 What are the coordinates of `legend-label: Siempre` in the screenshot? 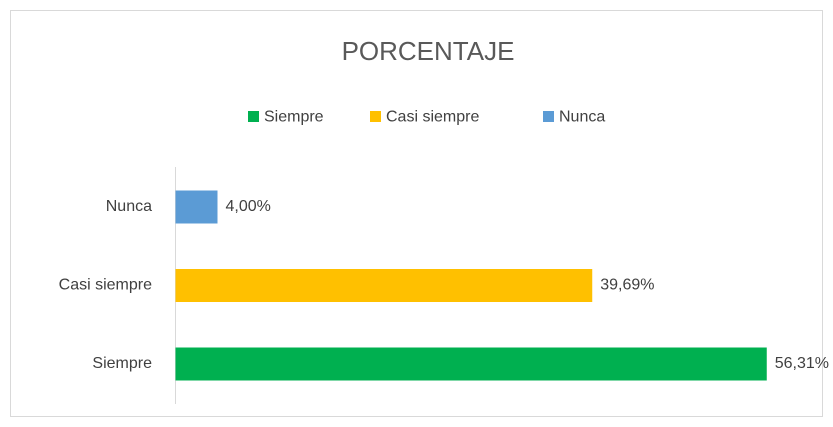 It's located at (294, 117).